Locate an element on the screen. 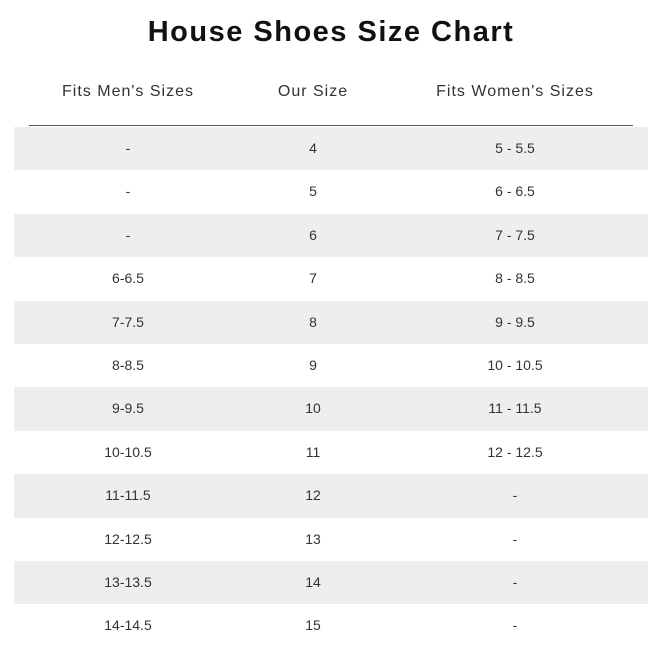 This screenshot has width=662, height=653. table-row: 8-8.5 9 10 - 10.5 is located at coordinates (331, 365).